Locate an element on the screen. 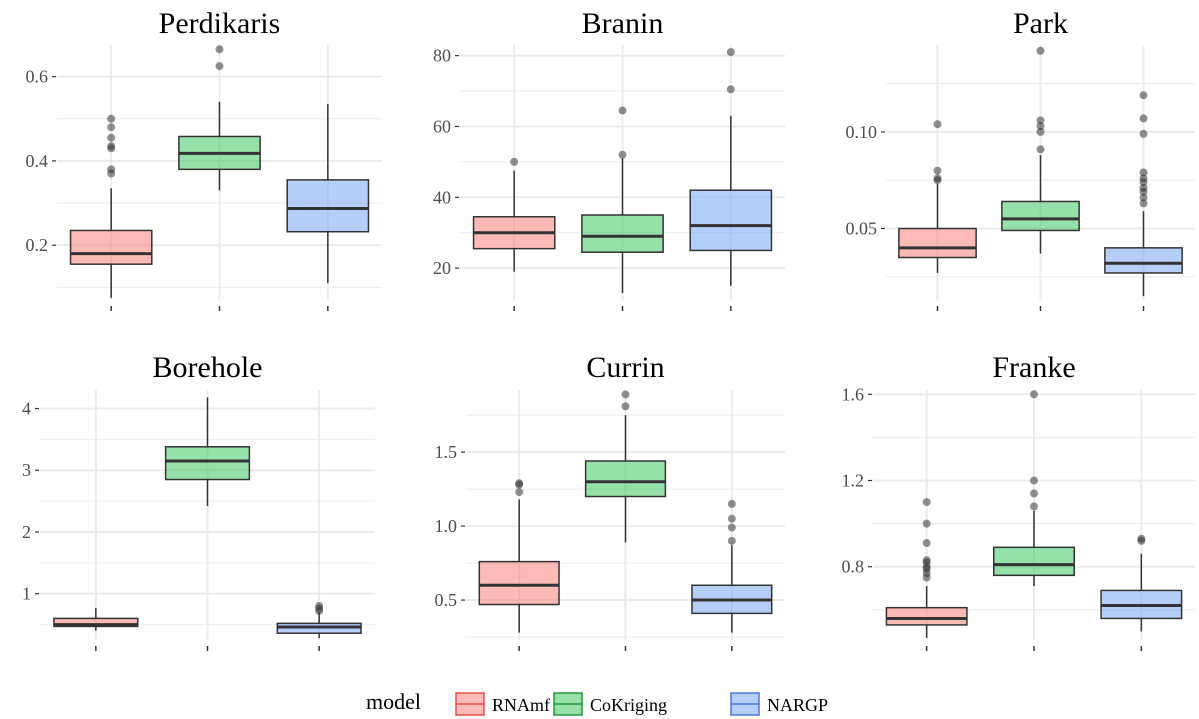  facet-perdikaris: Perdikaris 0.2 0.4 0.6 is located at coordinates (204, 159).